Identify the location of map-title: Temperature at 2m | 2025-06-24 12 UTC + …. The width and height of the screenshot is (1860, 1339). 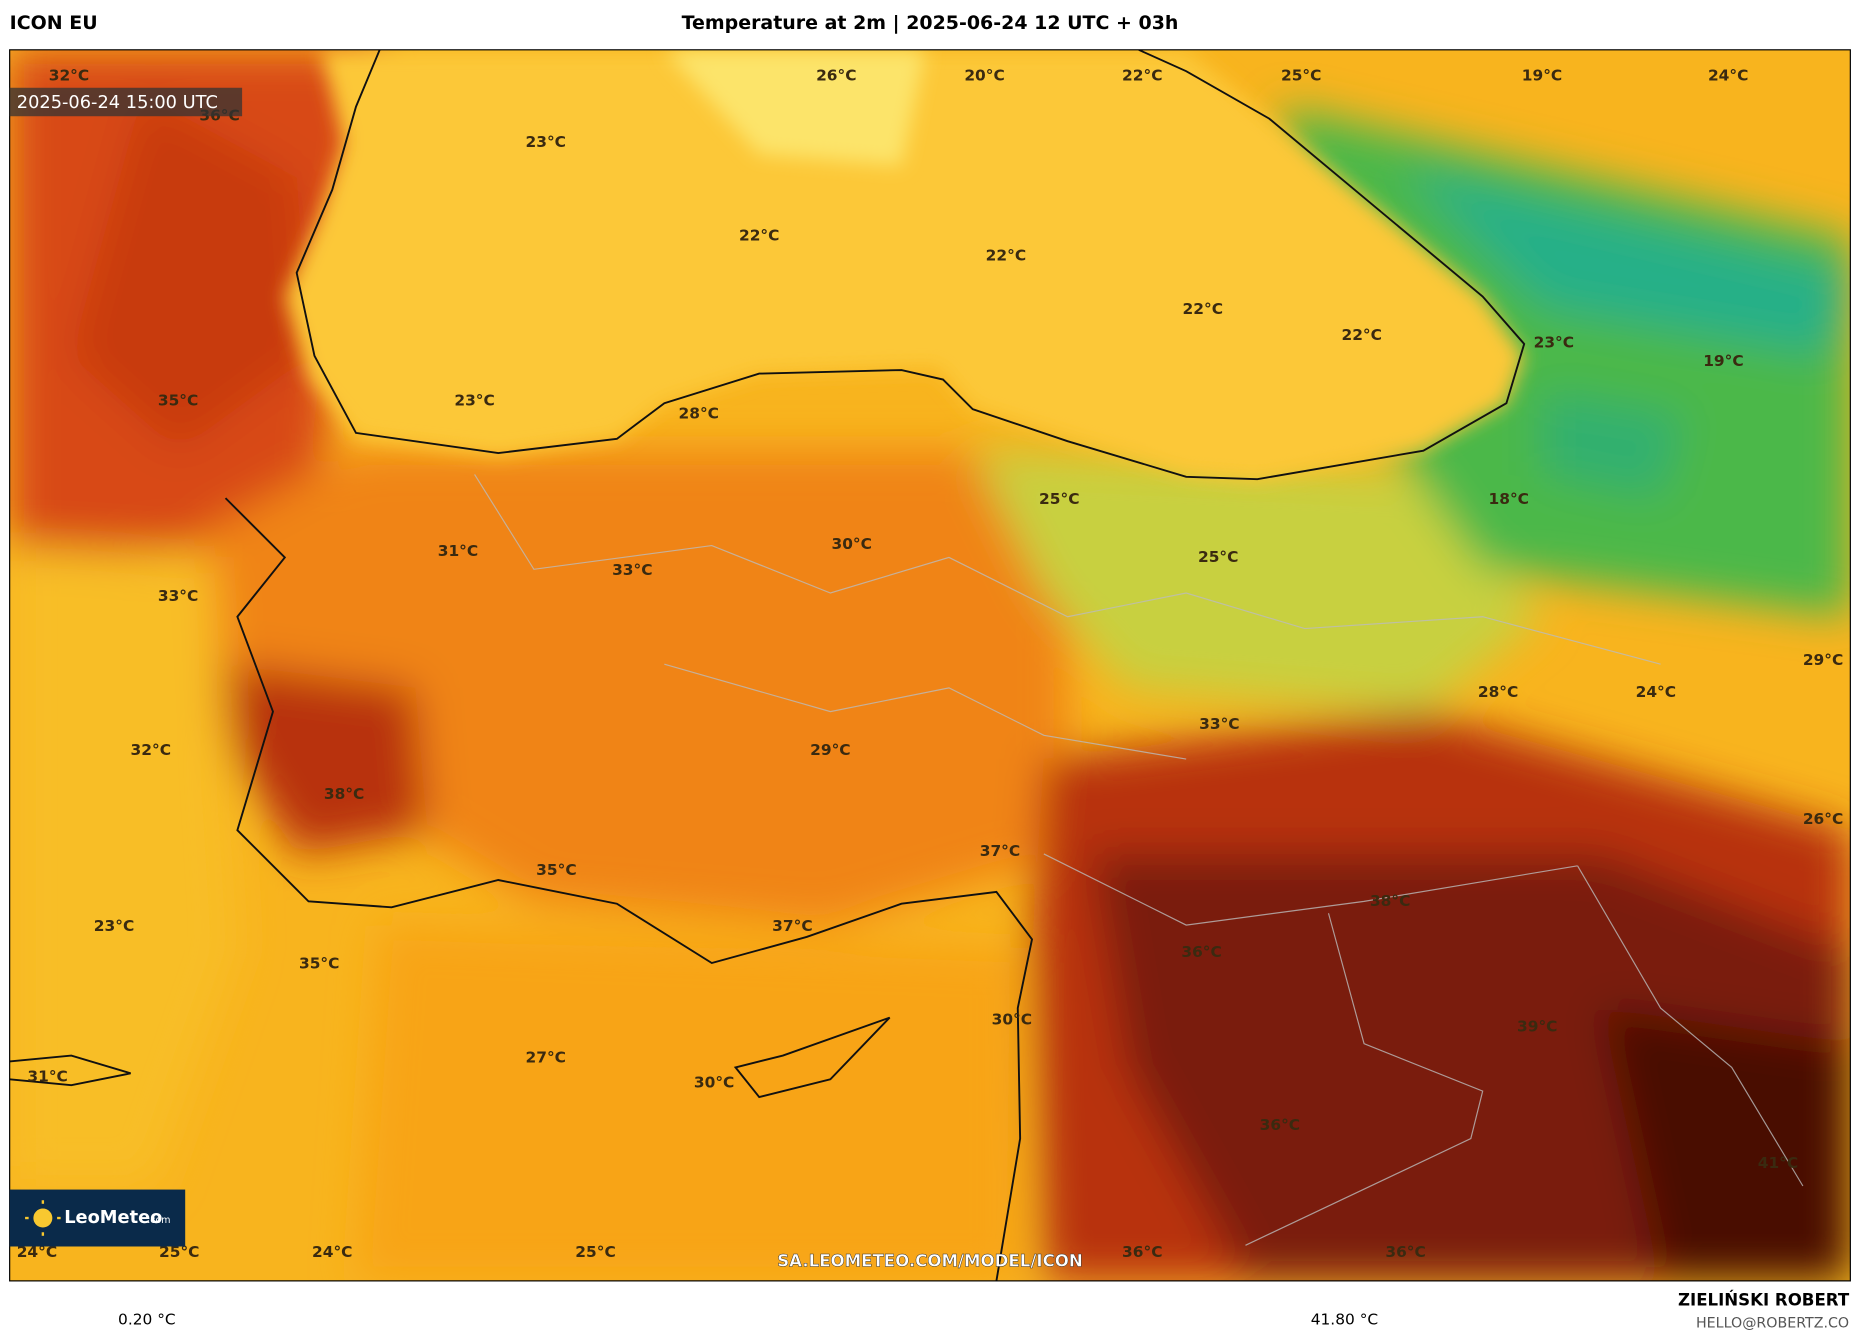
(930, 23).